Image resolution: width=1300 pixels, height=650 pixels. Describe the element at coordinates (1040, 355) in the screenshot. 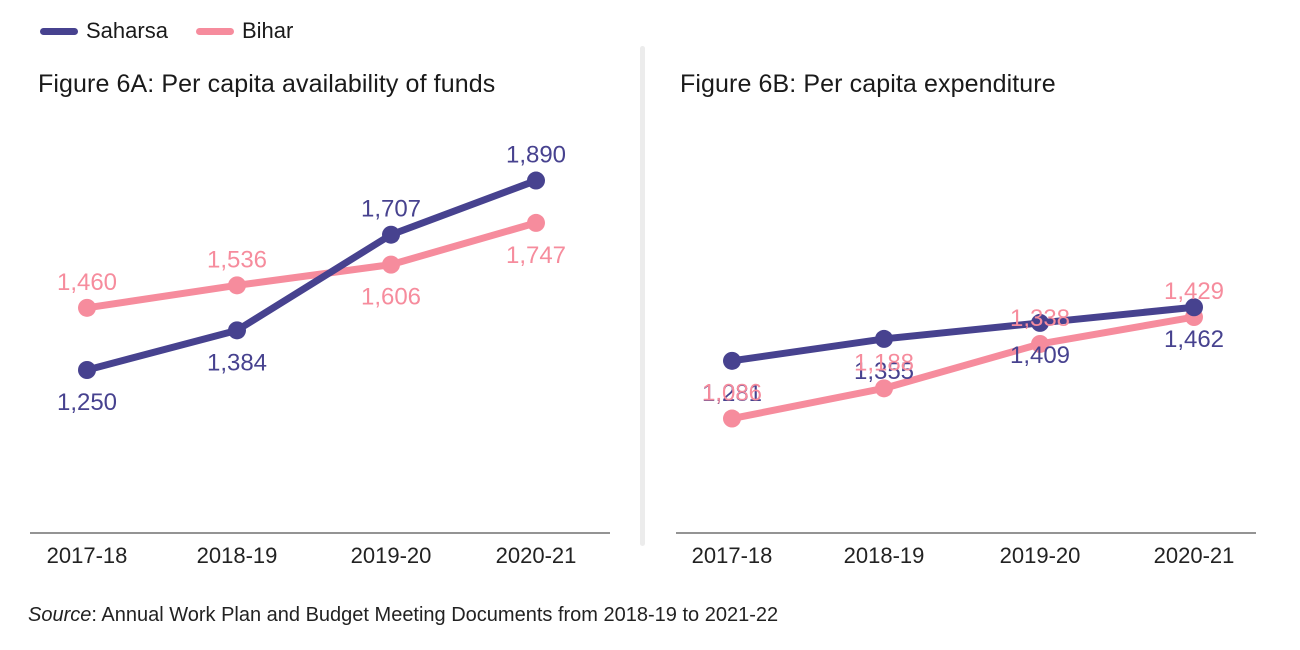

I see `data-label-saharsa: 1,409` at that location.